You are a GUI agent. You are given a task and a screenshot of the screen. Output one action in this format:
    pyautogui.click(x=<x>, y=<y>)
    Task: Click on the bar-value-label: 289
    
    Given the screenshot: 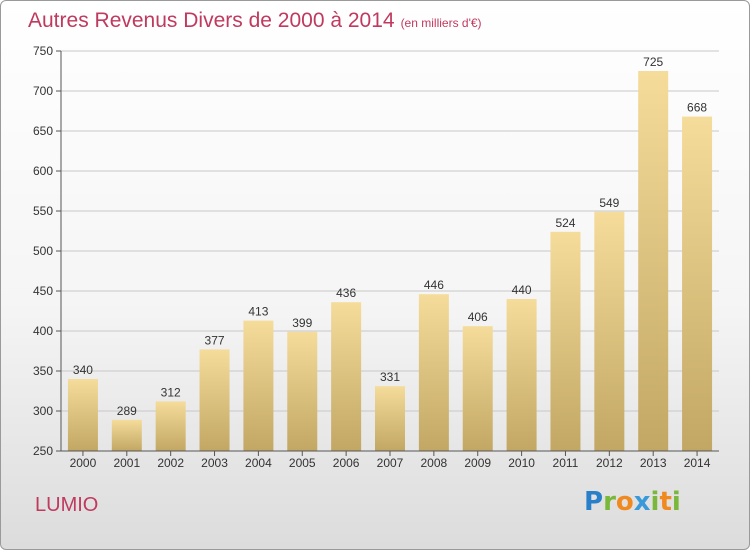 What is the action you would take?
    pyautogui.click(x=127, y=411)
    